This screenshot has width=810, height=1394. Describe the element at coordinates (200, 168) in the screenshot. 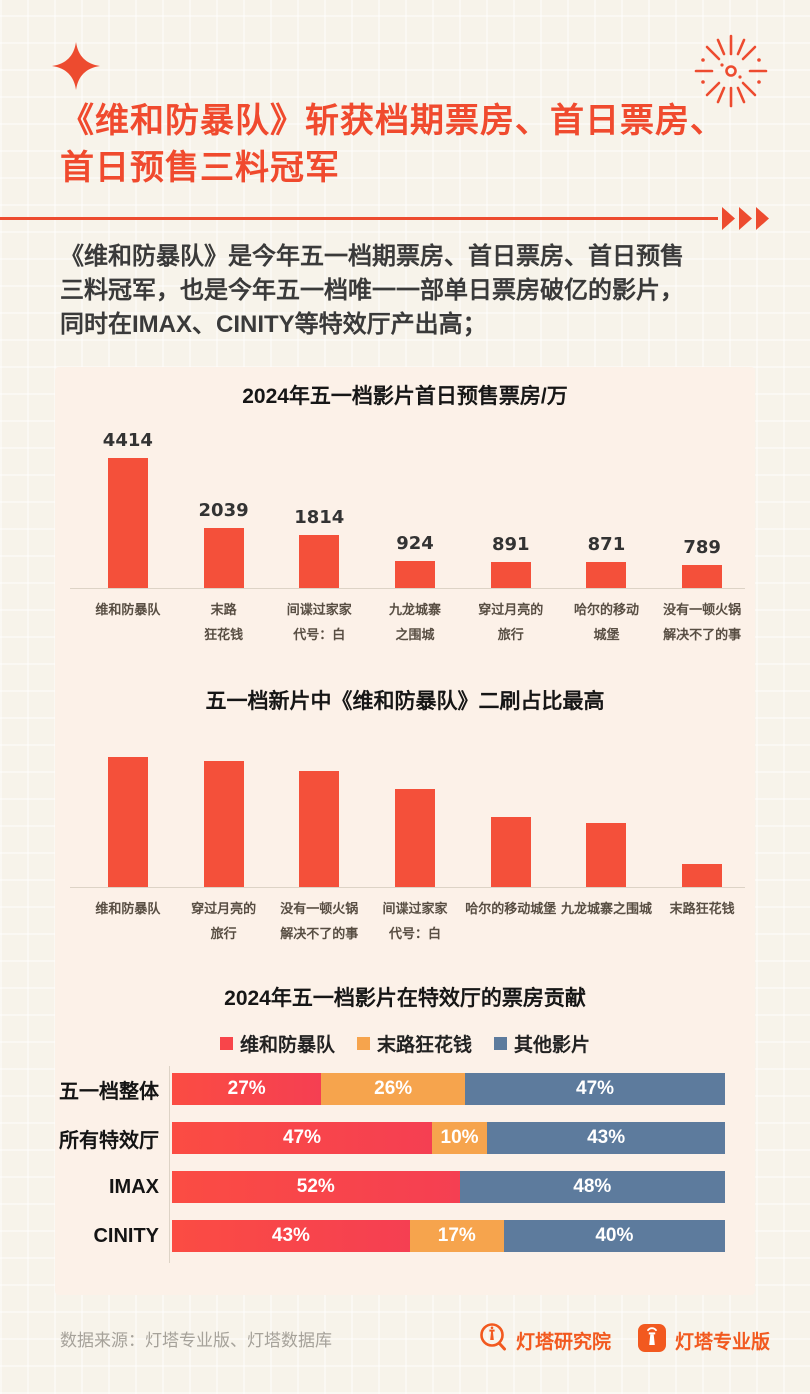

I see `page-title-line2: 首日预售三料冠军` at that location.